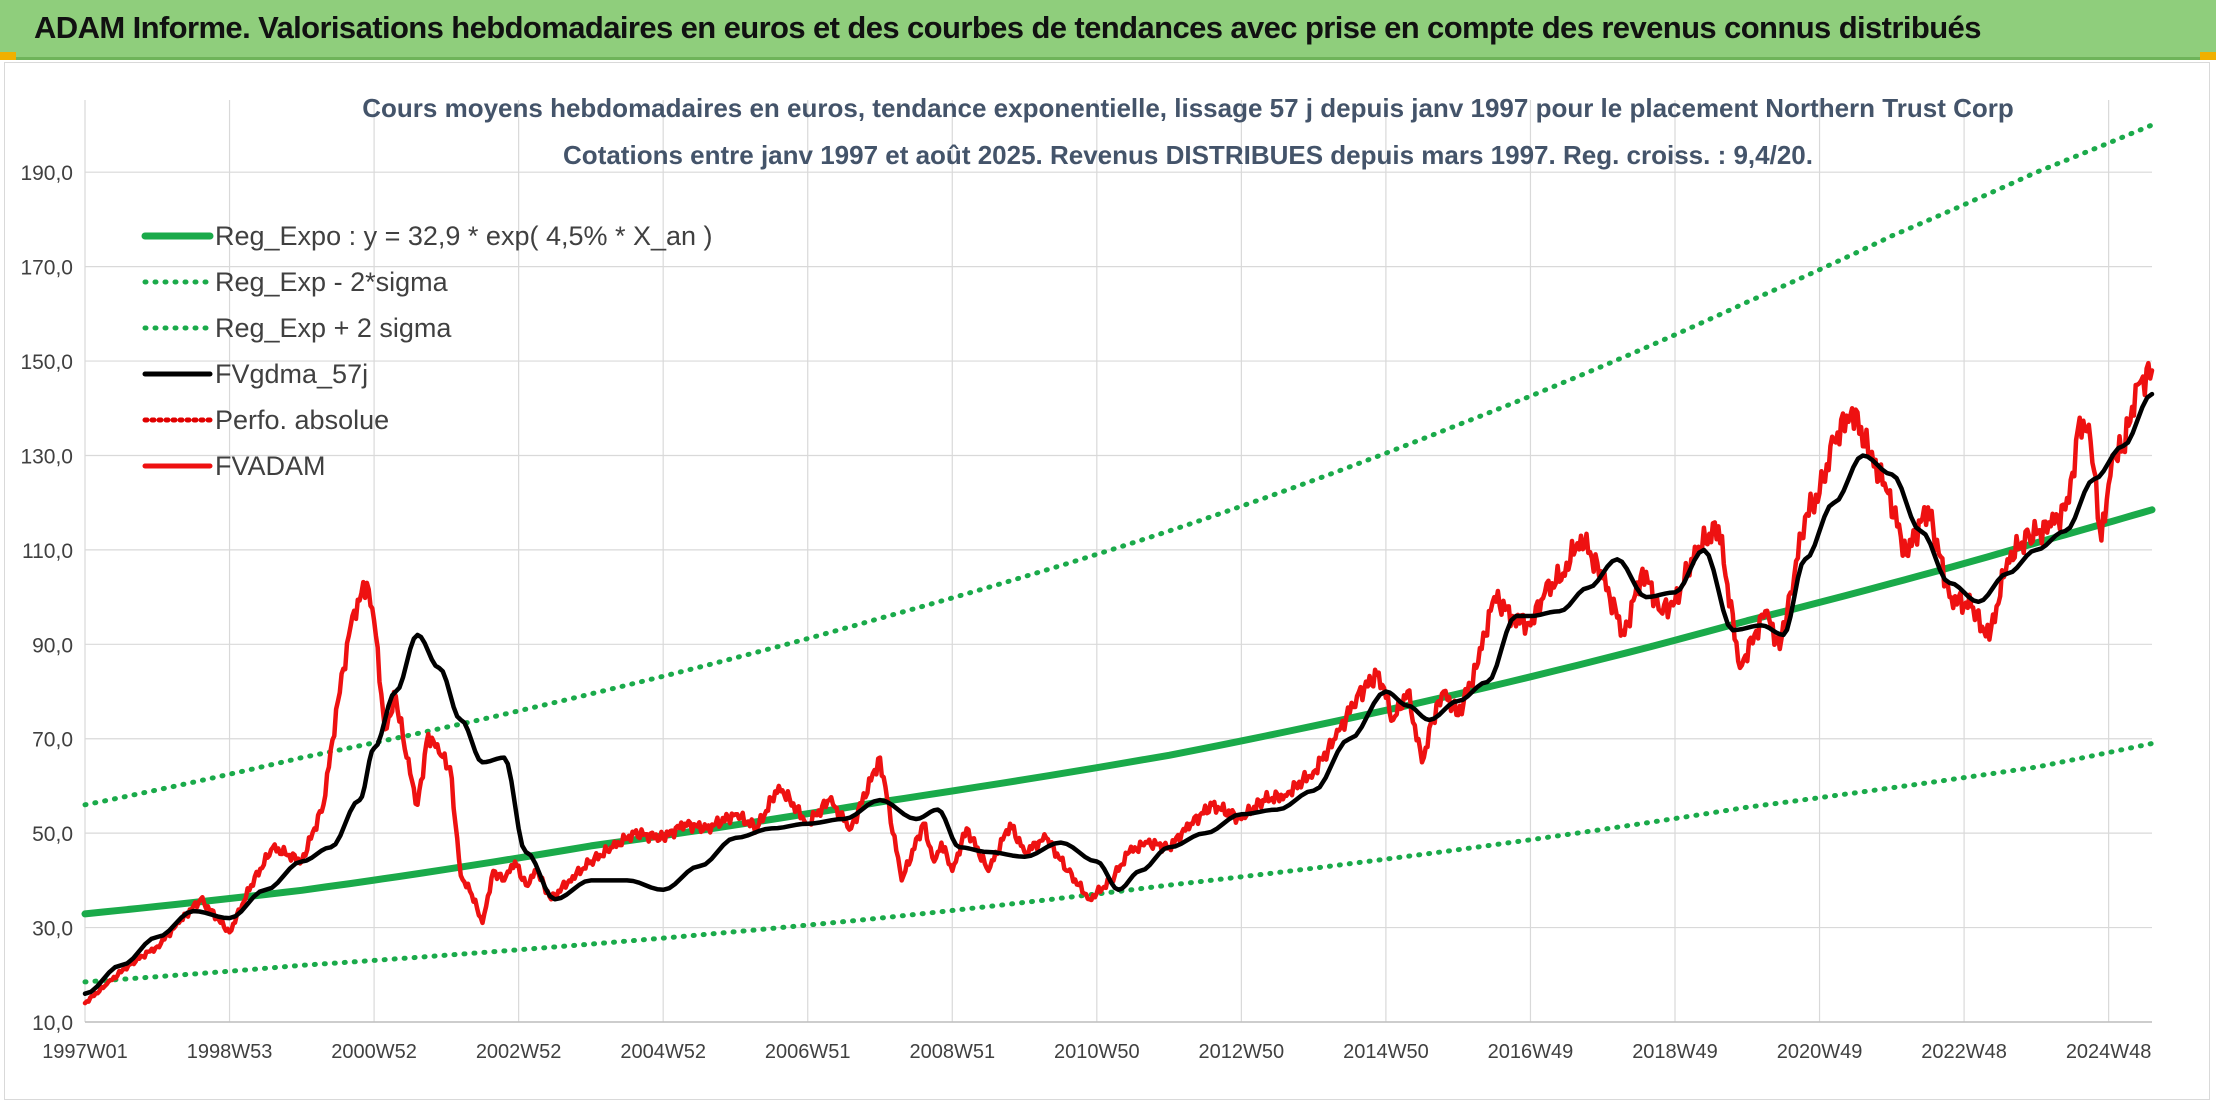 Image resolution: width=2216 pixels, height=1106 pixels. Describe the element at coordinates (230, 1052) in the screenshot. I see `x-tick-label: 1998W53` at that location.